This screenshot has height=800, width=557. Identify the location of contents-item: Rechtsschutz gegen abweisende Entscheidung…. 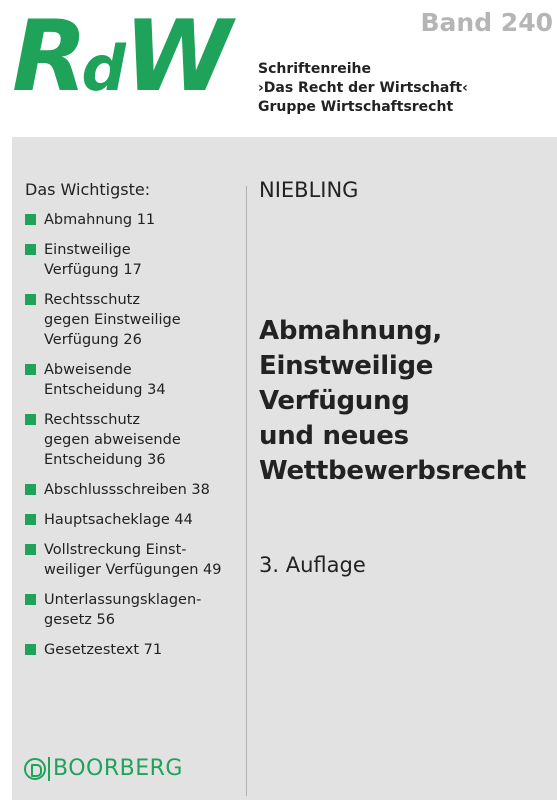
(132, 440).